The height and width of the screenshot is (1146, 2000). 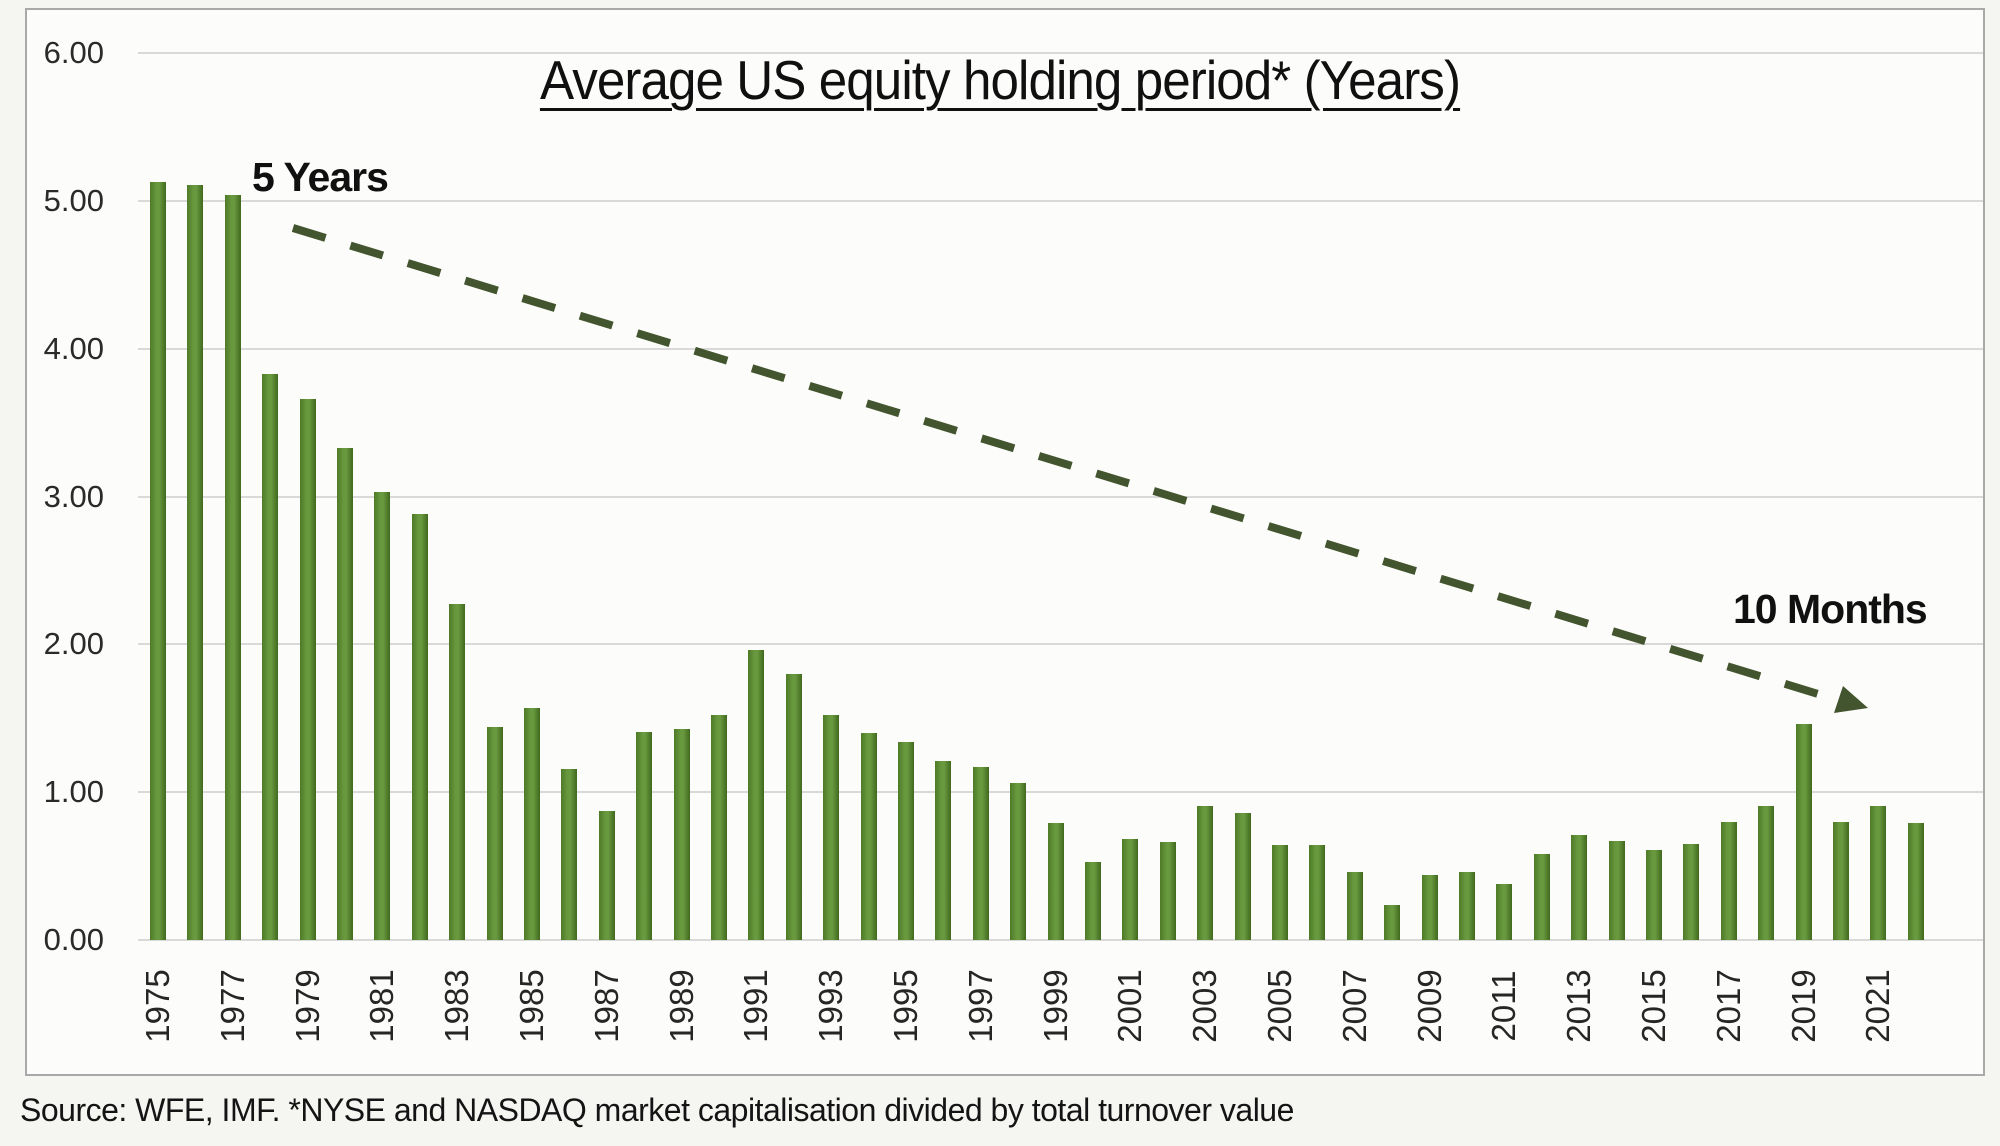 I want to click on x-tick-label-1983: 1983, so click(x=457, y=1006).